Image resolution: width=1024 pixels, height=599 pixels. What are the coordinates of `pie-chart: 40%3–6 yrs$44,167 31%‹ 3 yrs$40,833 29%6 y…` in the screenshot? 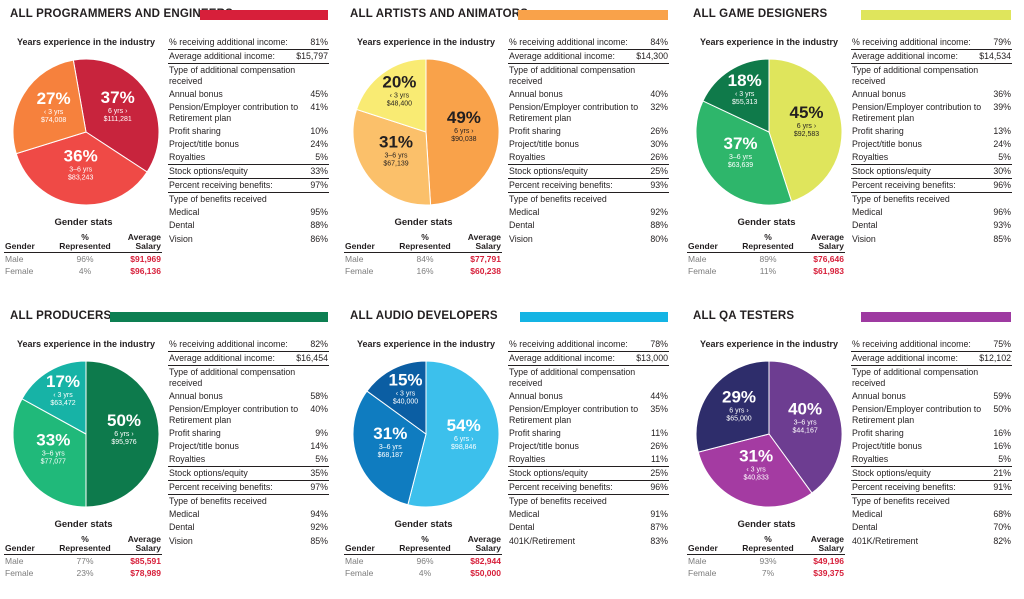 It's located at (769, 434).